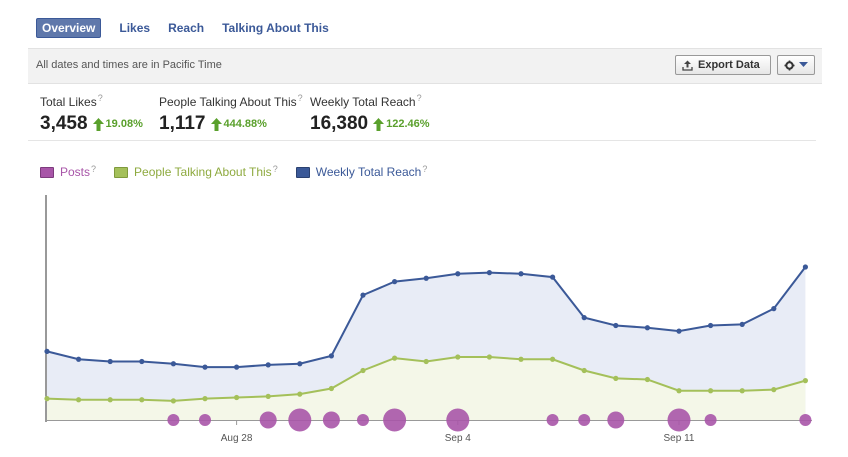 This screenshot has width=848, height=457. What do you see at coordinates (231, 113) in the screenshot?
I see `stat-people-talking: People Talking About This? 1,117 444.88%` at bounding box center [231, 113].